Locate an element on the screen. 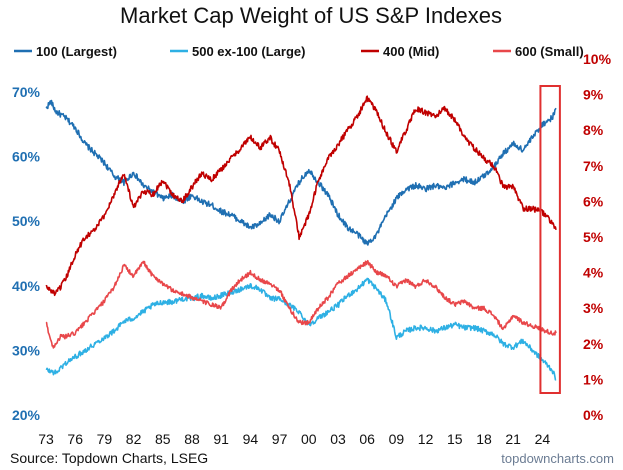 The image size is (623, 470). x-tick-label: 82 is located at coordinates (134, 439).